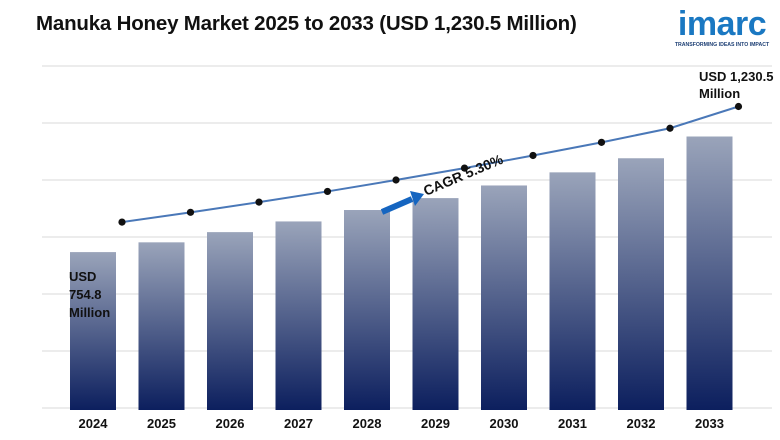  Describe the element at coordinates (738, 106) in the screenshot. I see `trend-marker-2033` at that location.